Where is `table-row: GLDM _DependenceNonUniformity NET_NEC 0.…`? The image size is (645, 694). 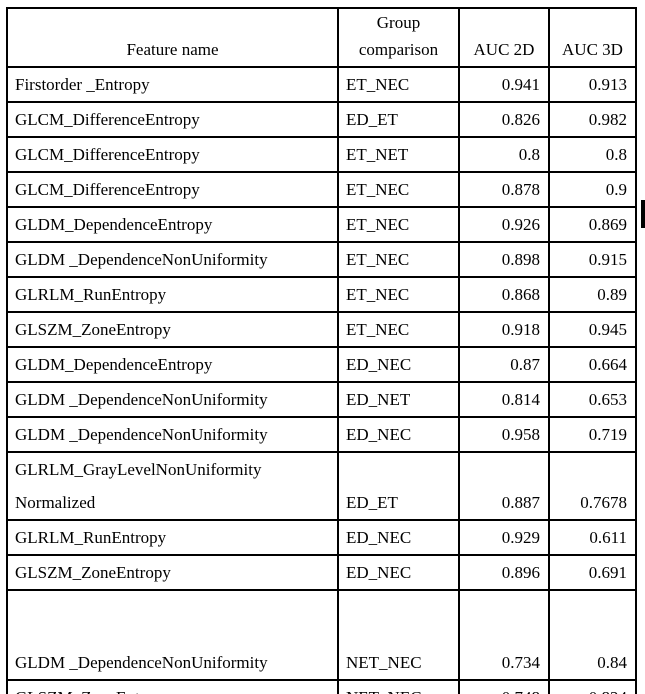 table-row: GLDM _DependenceNonUniformity NET_NEC 0.… is located at coordinates (321, 635).